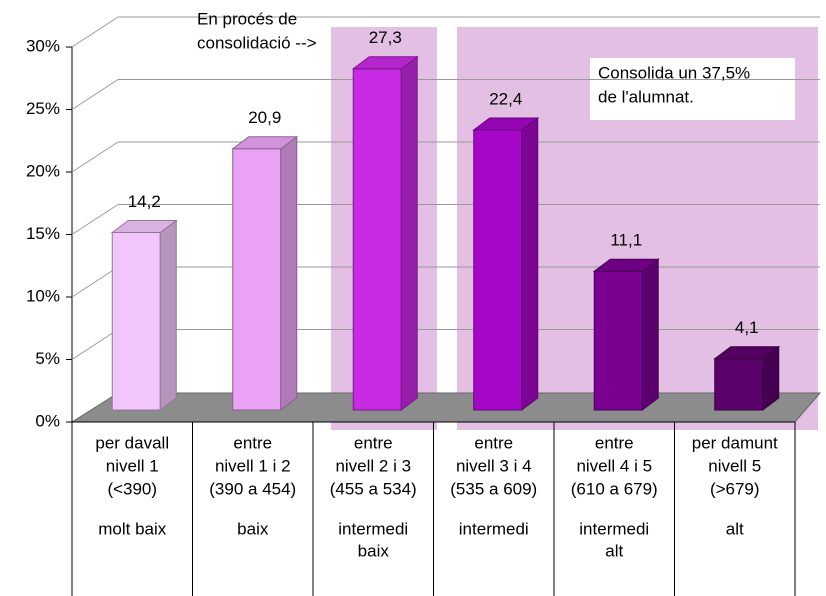  What do you see at coordinates (43, 108) in the screenshot?
I see `y-tick-label: 25%` at bounding box center [43, 108].